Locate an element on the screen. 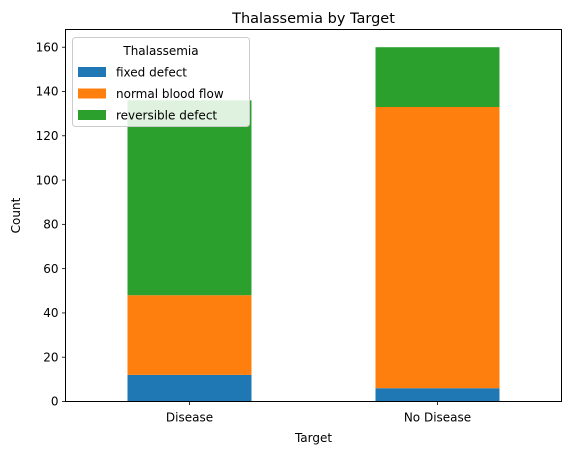 The image size is (571, 459). y-tick-label-0: 0 is located at coordinates (55, 402).